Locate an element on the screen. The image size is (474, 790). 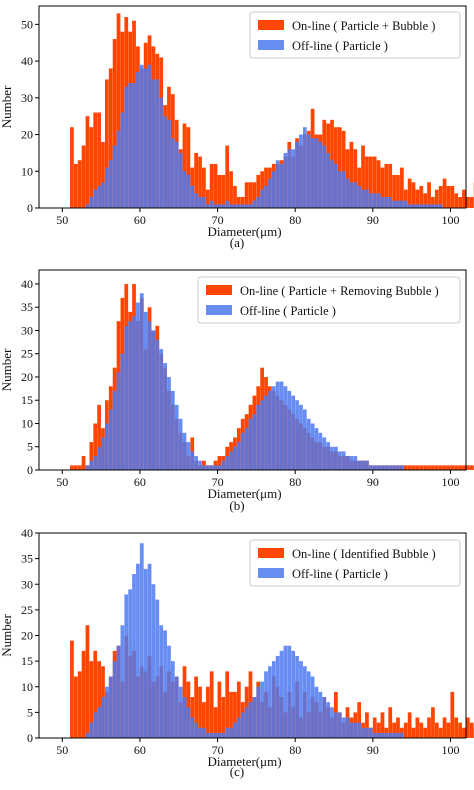
y-tick-label: 15 is located at coordinates (27, 661).